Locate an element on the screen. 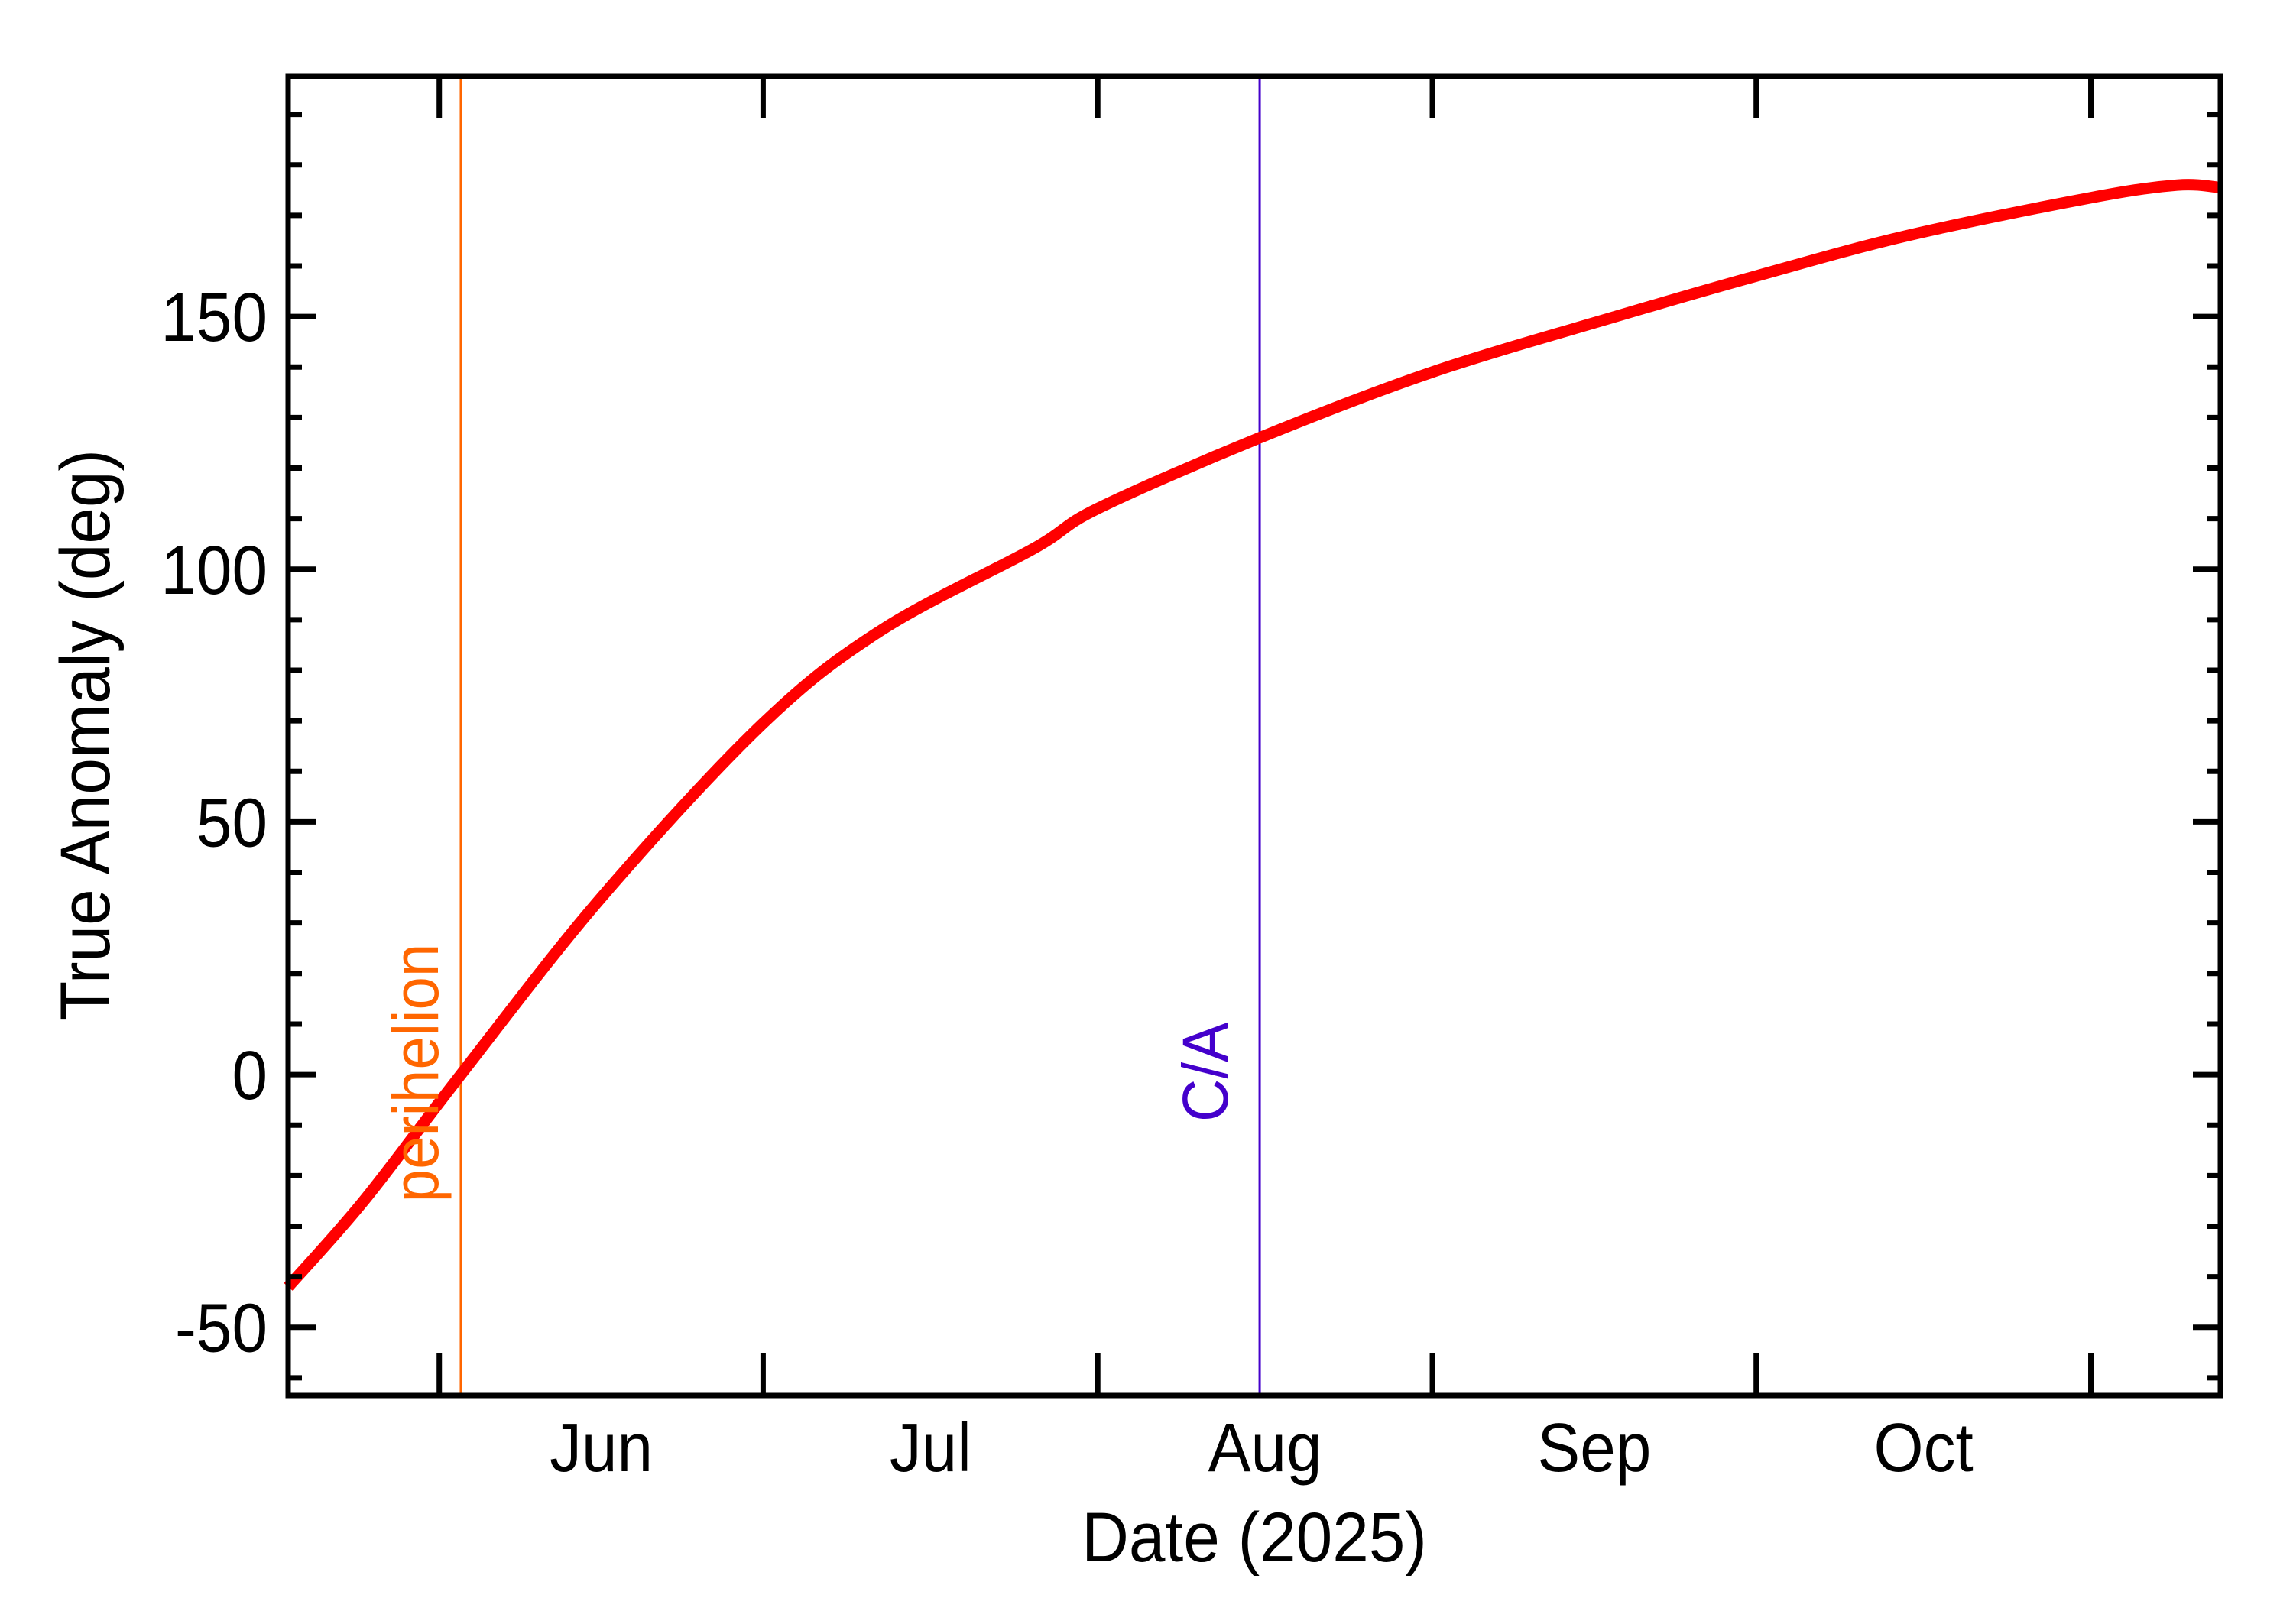 The width and height of the screenshot is (2293, 1624). x-tick-label-jul: Jul is located at coordinates (930, 1447).